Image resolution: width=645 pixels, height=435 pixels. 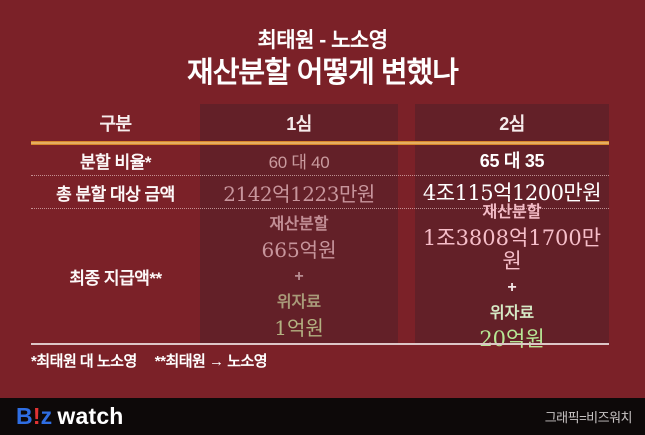 What do you see at coordinates (512, 287) in the screenshot?
I see `trial2-plus-sign: +` at bounding box center [512, 287].